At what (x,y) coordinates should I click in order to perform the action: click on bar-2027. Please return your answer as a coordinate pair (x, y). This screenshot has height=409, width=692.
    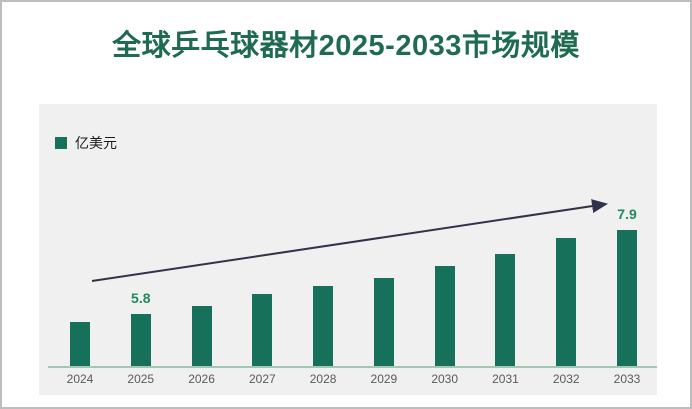
    Looking at the image, I should click on (262, 330).